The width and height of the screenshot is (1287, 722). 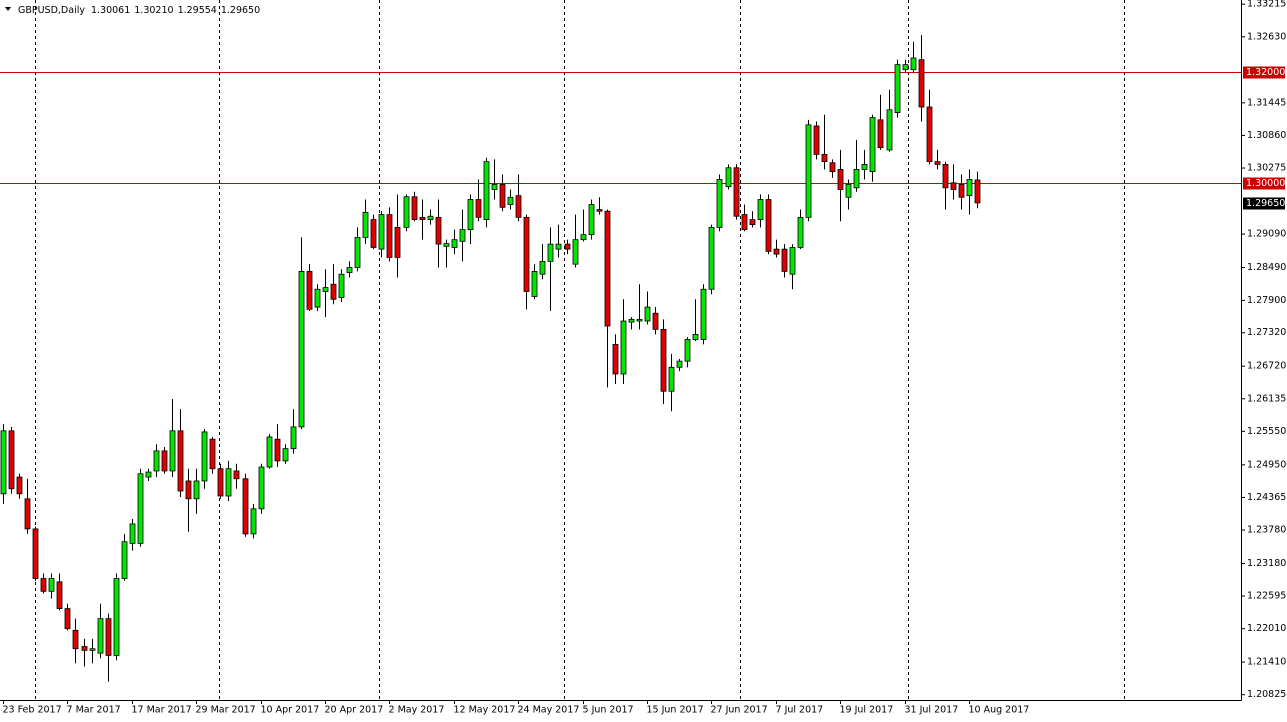 What do you see at coordinates (1266, 267) in the screenshot?
I see `y-tick-label: 1.28490` at bounding box center [1266, 267].